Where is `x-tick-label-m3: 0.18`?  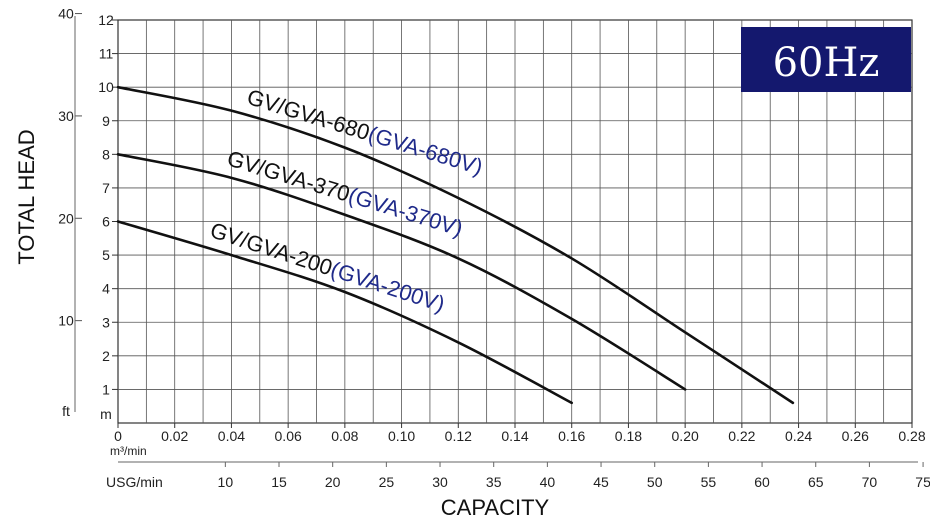
x-tick-label-m3: 0.18 is located at coordinates (628, 436).